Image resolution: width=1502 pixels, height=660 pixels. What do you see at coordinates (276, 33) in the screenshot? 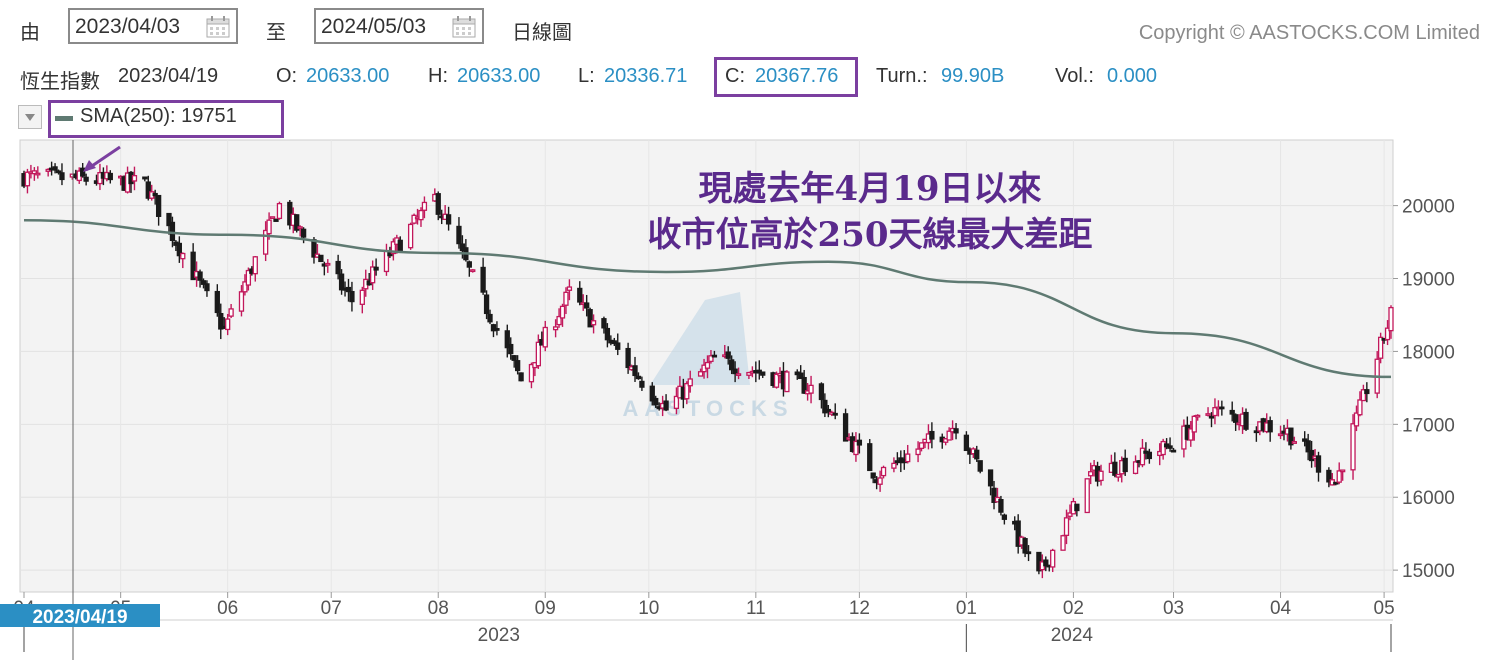
I see `to-label: 至` at bounding box center [276, 33].